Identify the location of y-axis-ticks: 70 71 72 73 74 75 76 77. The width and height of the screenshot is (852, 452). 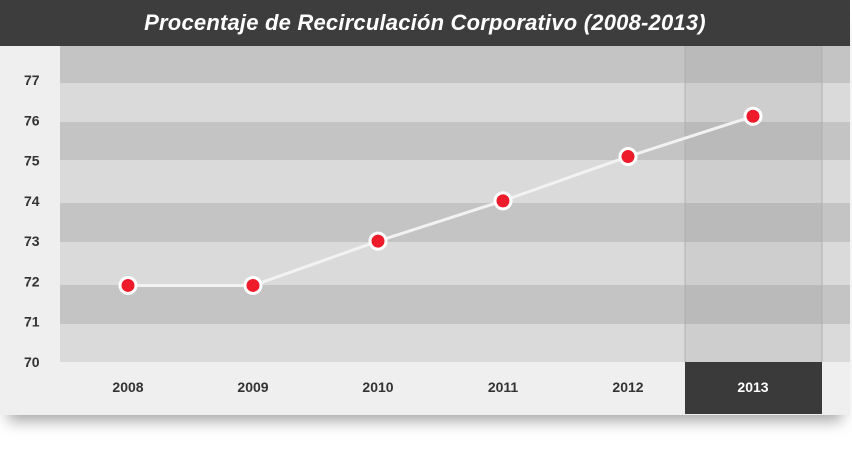
(32, 221).